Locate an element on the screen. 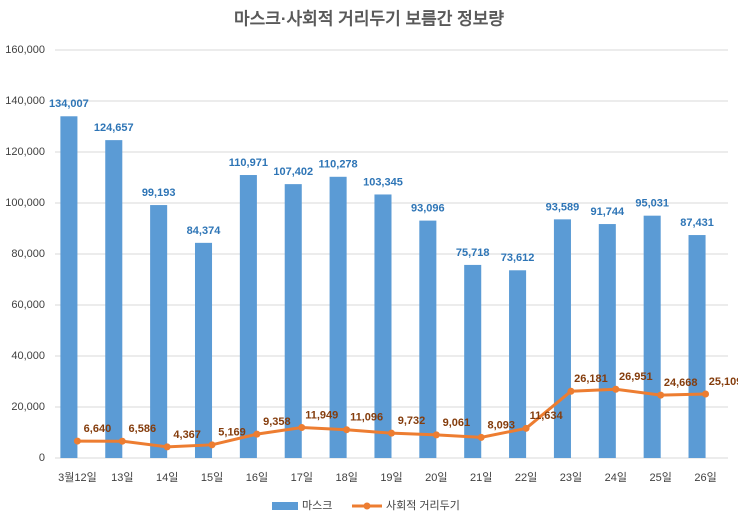 The image size is (738, 525). bar-value-label: 73,612 is located at coordinates (518, 258).